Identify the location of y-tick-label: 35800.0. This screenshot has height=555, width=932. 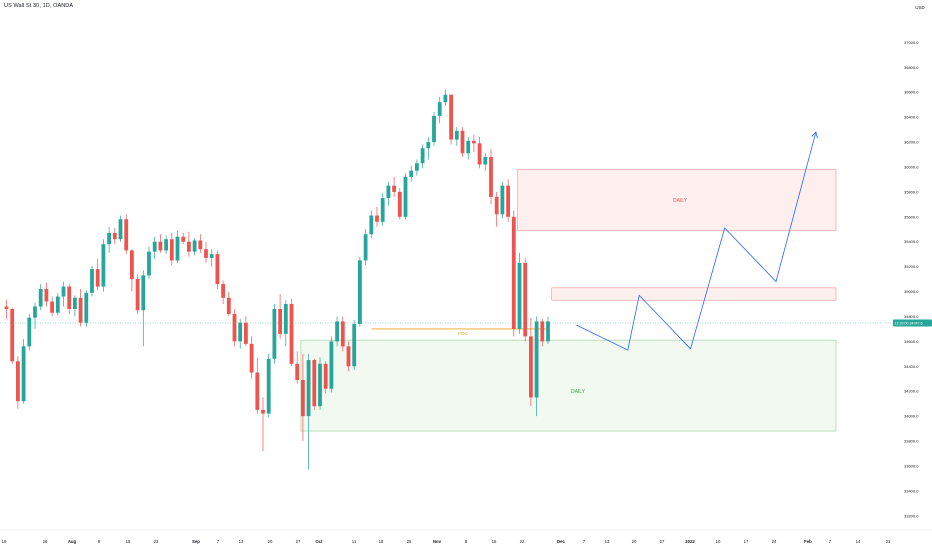
(911, 191).